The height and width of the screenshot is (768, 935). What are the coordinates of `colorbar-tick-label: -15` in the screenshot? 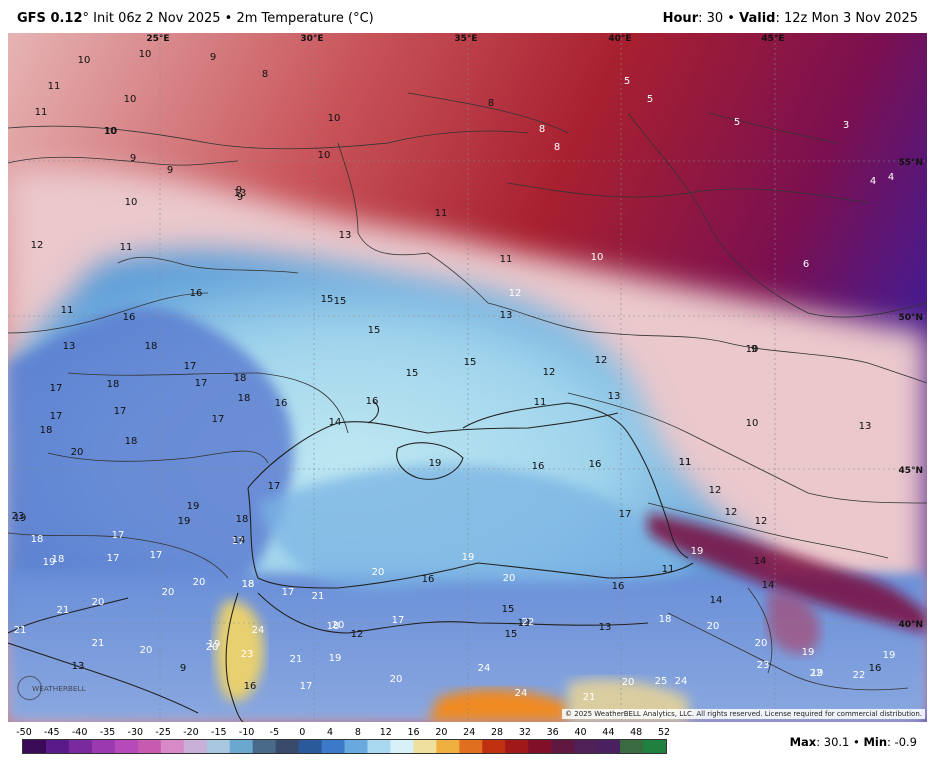 It's located at (219, 732).